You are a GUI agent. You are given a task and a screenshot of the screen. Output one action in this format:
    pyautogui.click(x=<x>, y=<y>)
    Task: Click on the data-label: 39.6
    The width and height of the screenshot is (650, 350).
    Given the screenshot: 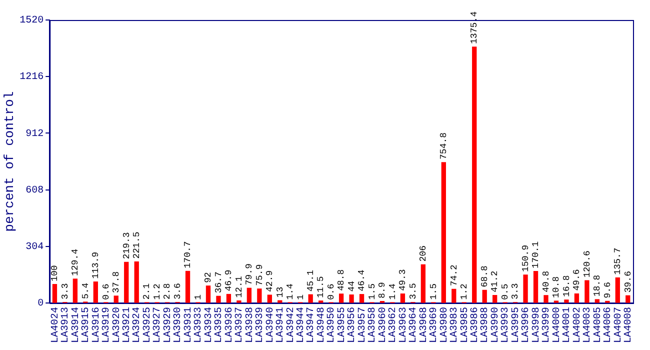 What is the action you would take?
    pyautogui.click(x=628, y=282)
    